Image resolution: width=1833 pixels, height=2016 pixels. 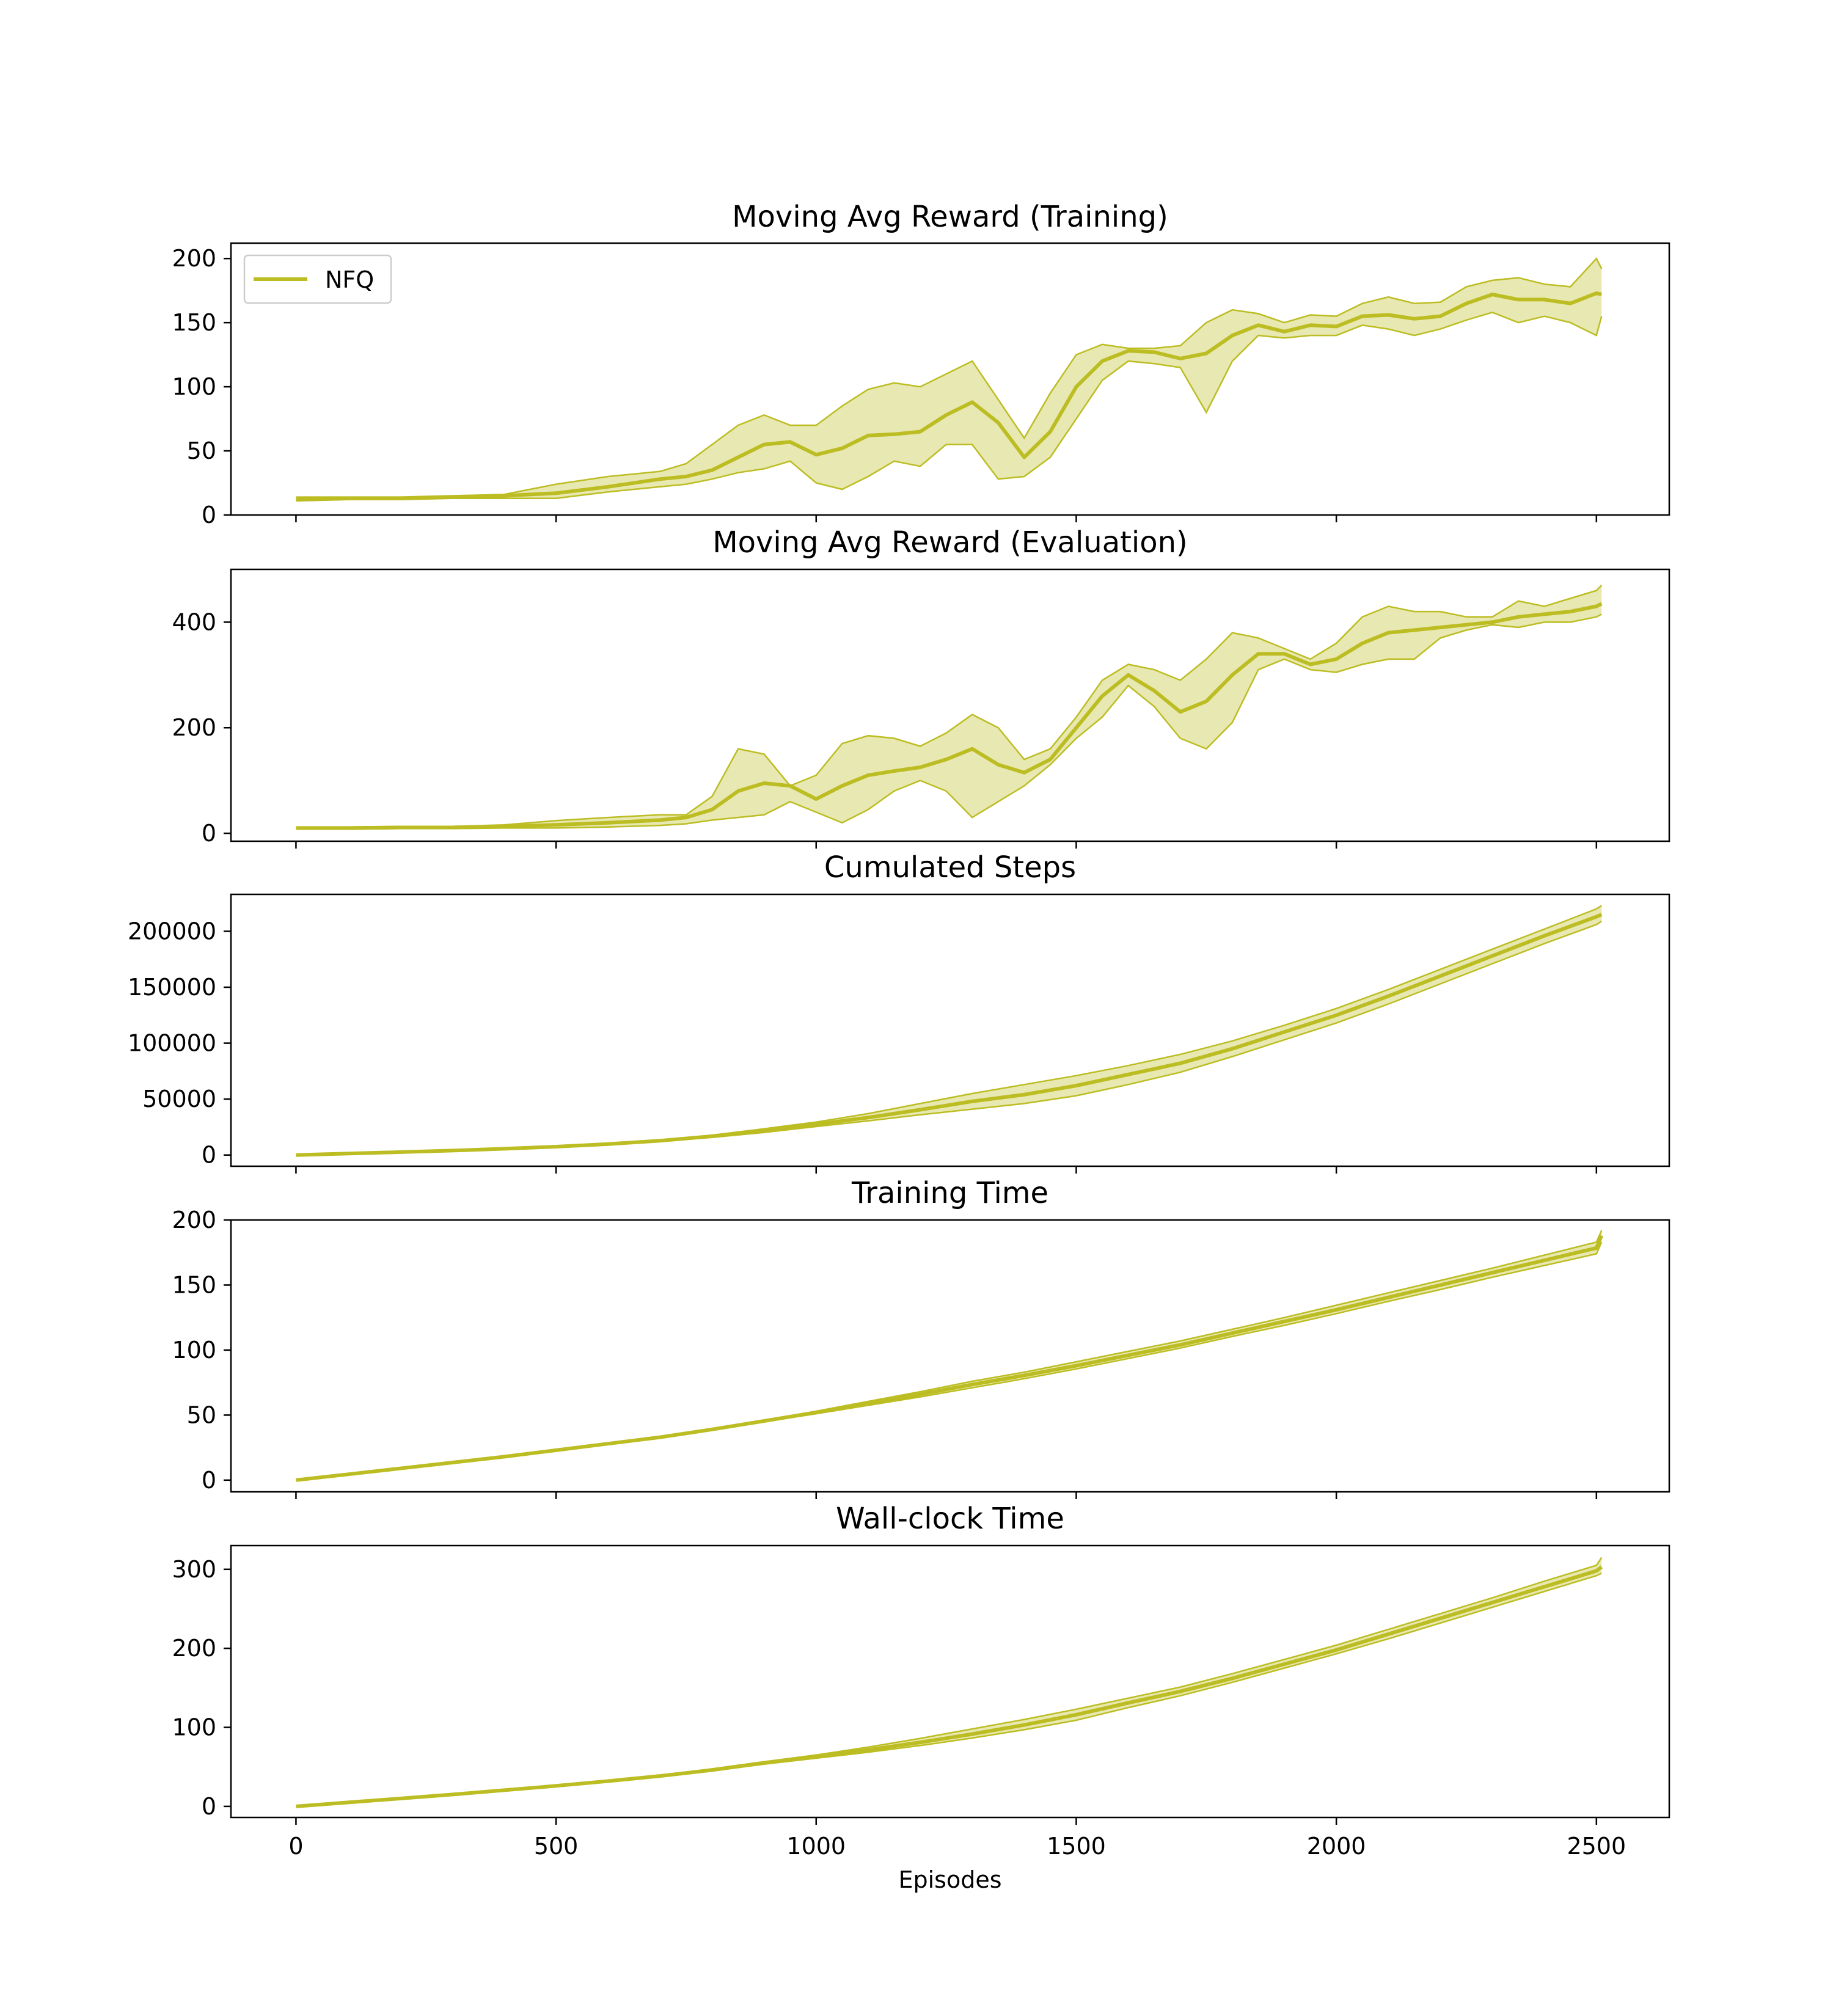 I want to click on y-tick-label: 300, so click(x=194, y=1570).